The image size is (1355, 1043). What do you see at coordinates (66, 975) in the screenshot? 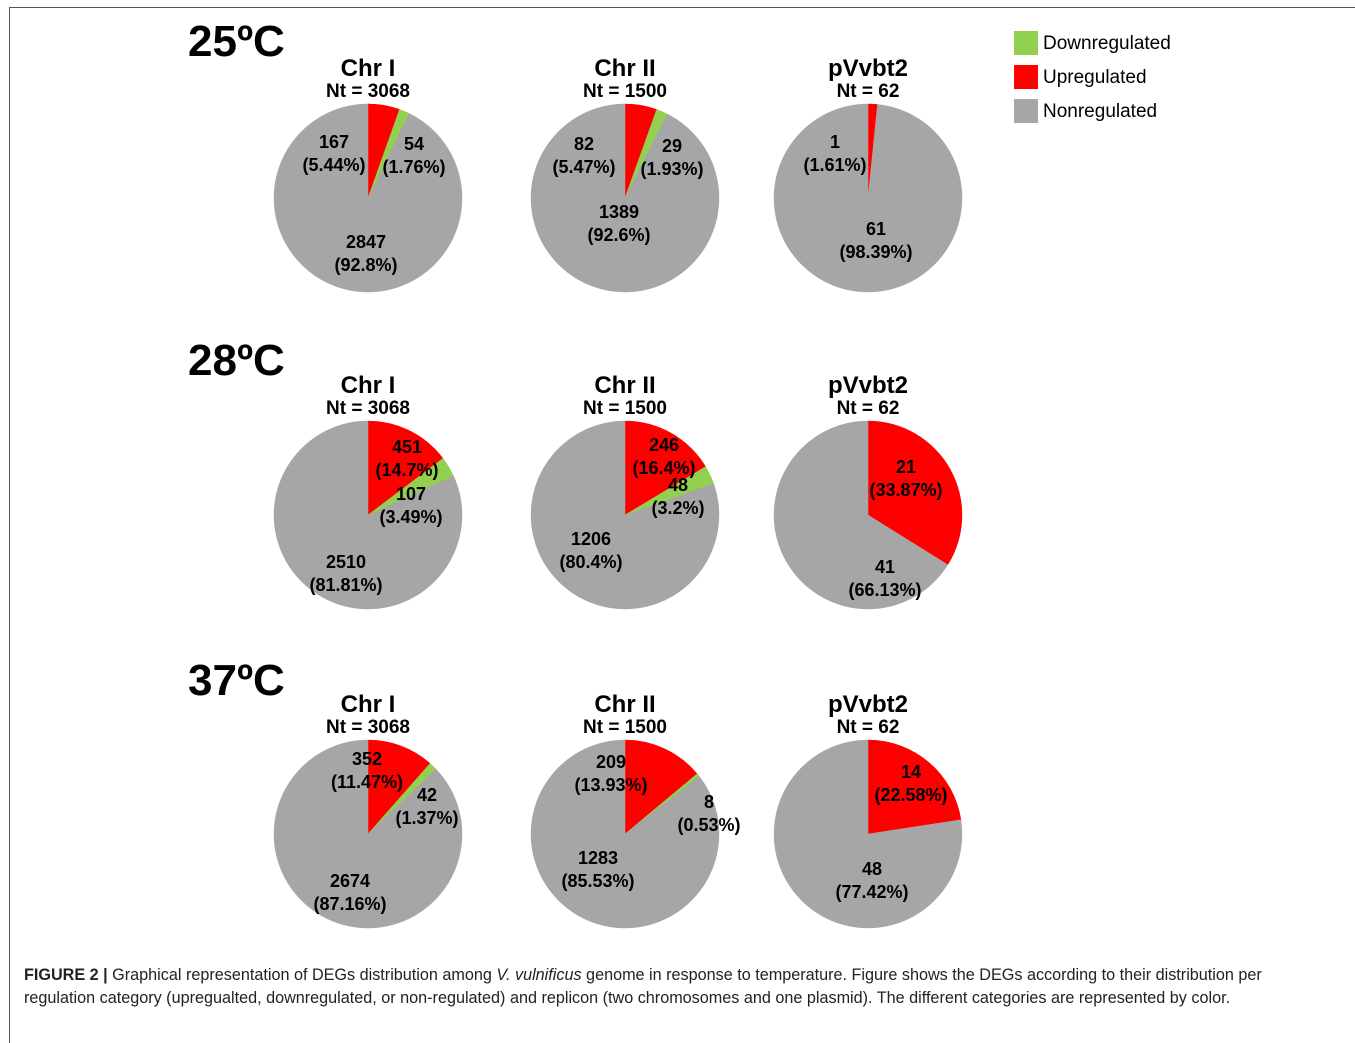
I see `caption-figure-label: FIGURE 2 |` at bounding box center [66, 975].